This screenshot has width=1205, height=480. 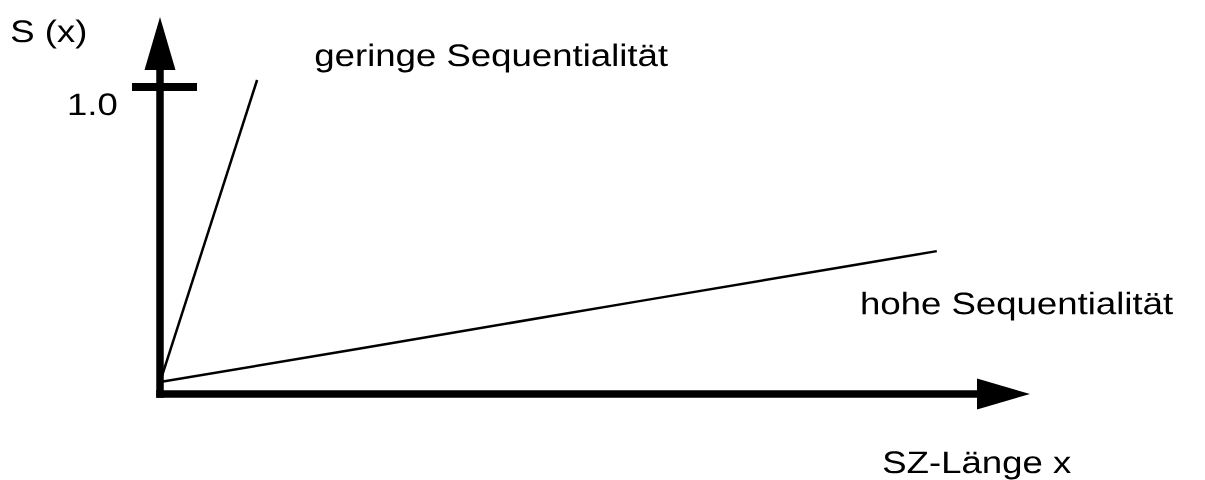 What do you see at coordinates (491, 58) in the screenshot?
I see `series-label: geringe Sequentialität` at bounding box center [491, 58].